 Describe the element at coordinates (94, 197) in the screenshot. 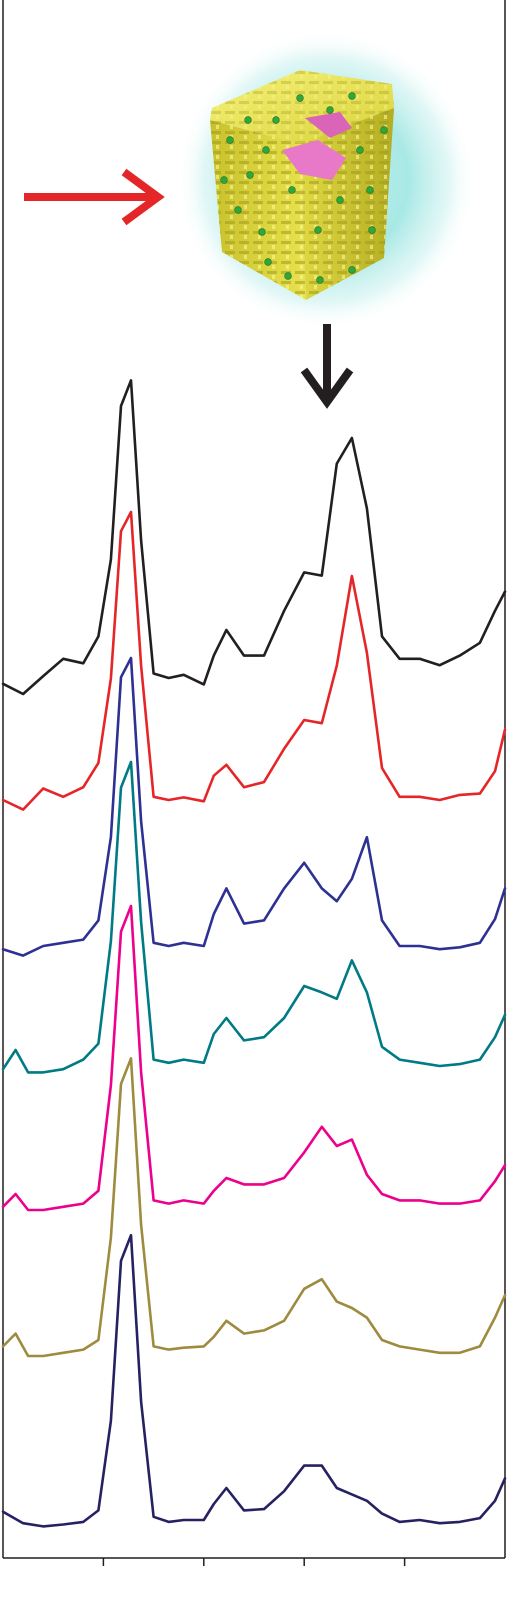

I see `red-arrow-icon` at that location.